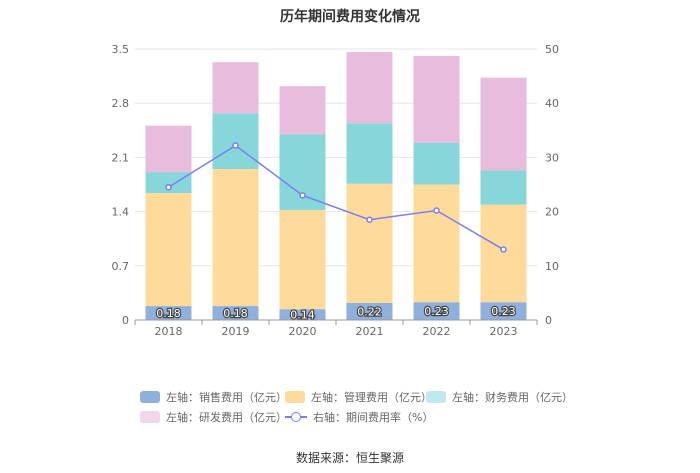  Describe the element at coordinates (226, 417) in the screenshot. I see `legend-label-rnd: 左轴：研发费用（亿元）` at that location.